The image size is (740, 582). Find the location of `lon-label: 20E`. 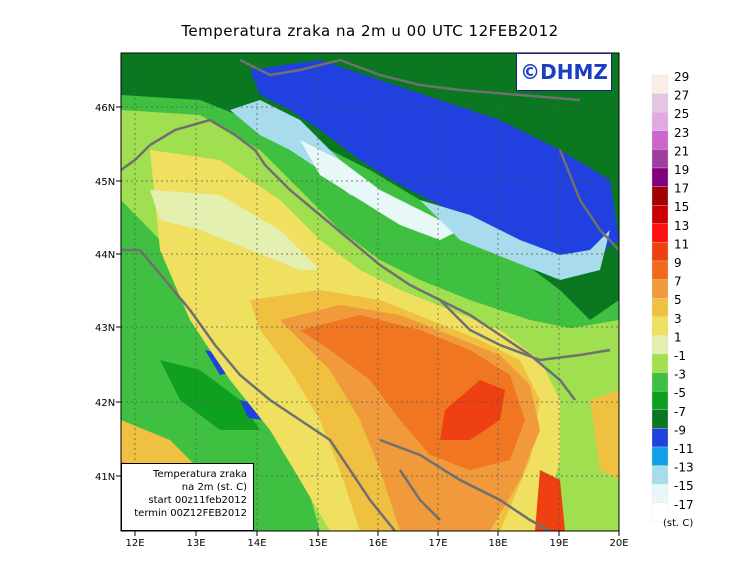

lon-label: 20E is located at coordinates (618, 543).